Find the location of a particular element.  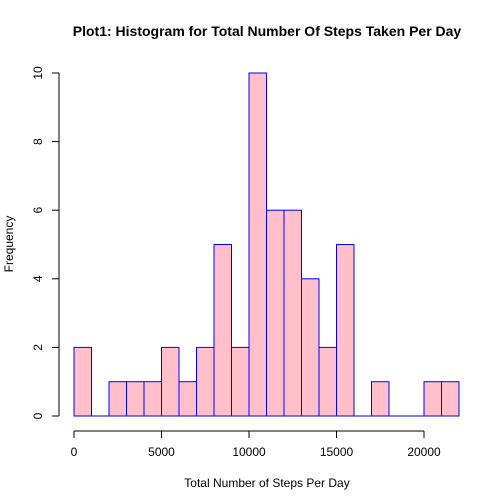

y-axis: 0 2 4 6 8 10 is located at coordinates (45, 242).